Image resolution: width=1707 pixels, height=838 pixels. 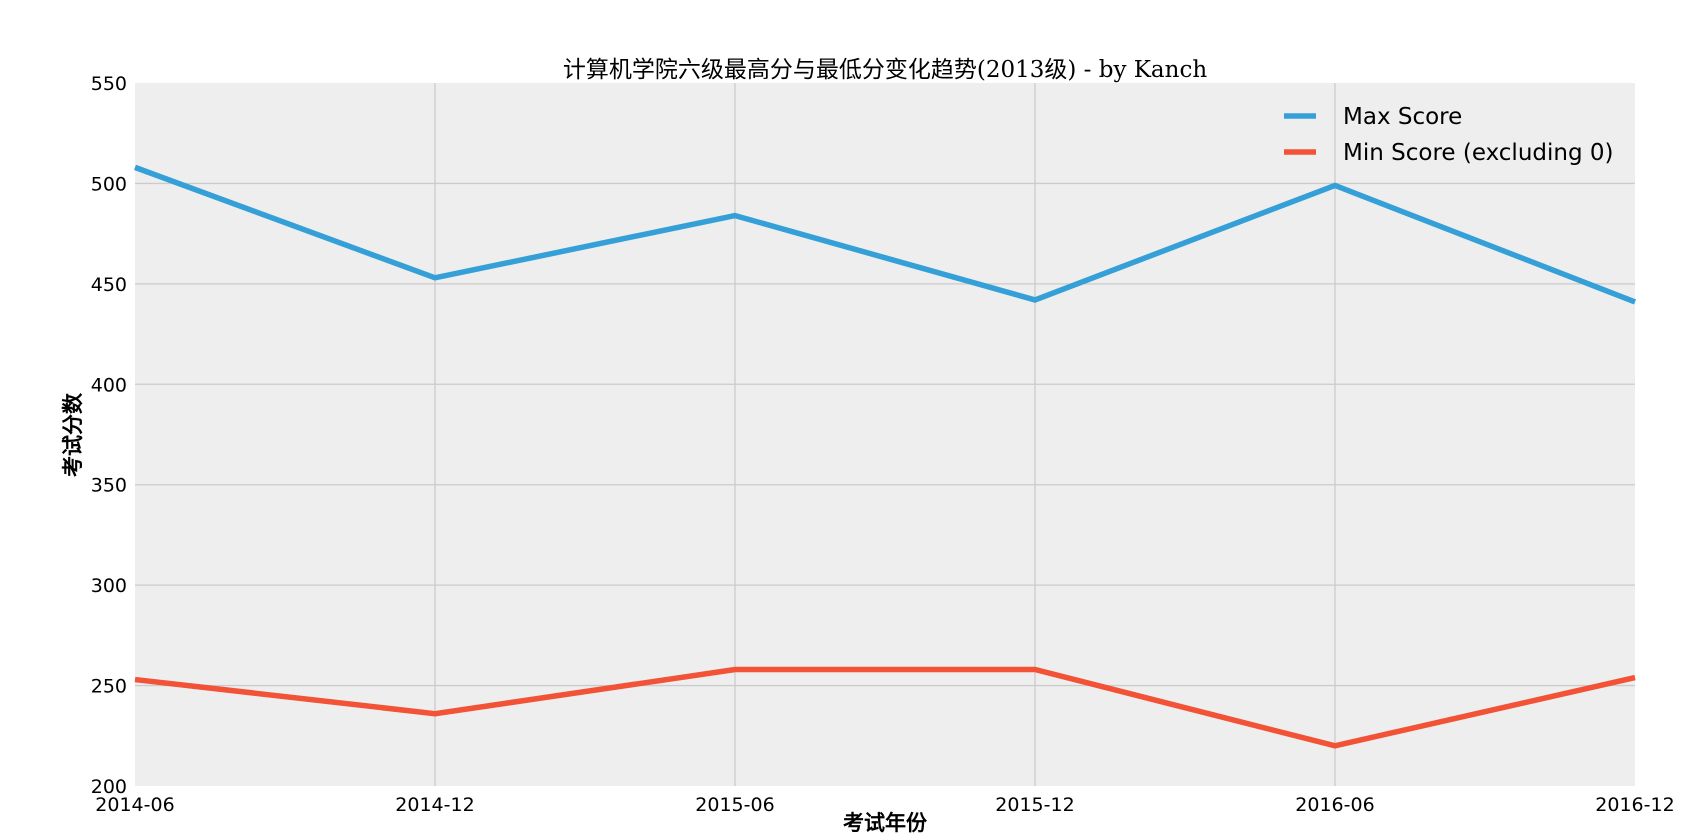 I want to click on y-tick-label: 500, so click(x=109, y=184).